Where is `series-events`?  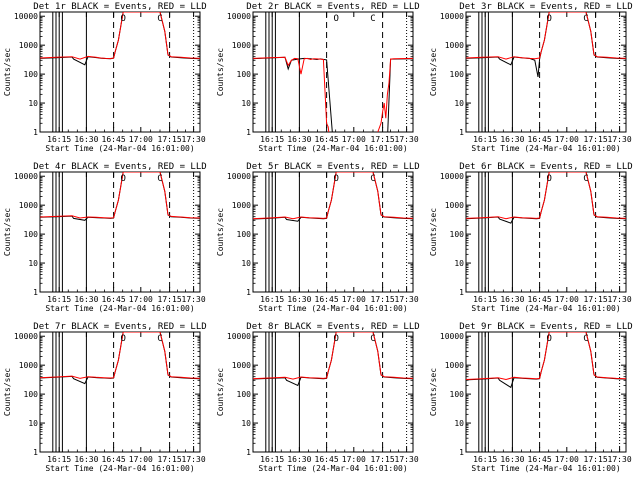 series-events is located at coordinates (333, 94).